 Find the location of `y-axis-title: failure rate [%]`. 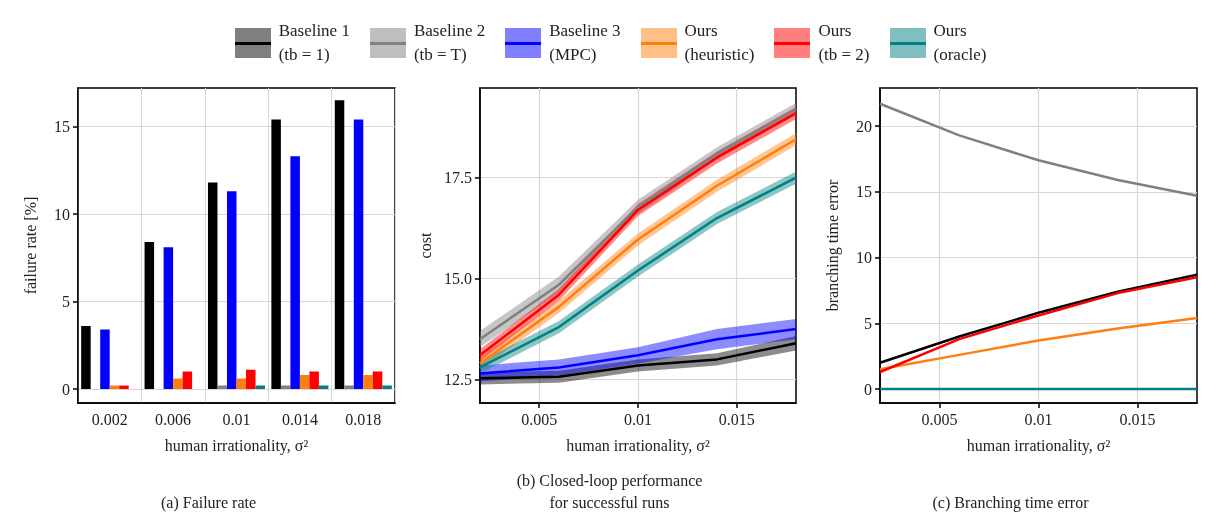

y-axis-title: failure rate [%] is located at coordinates (30, 245).